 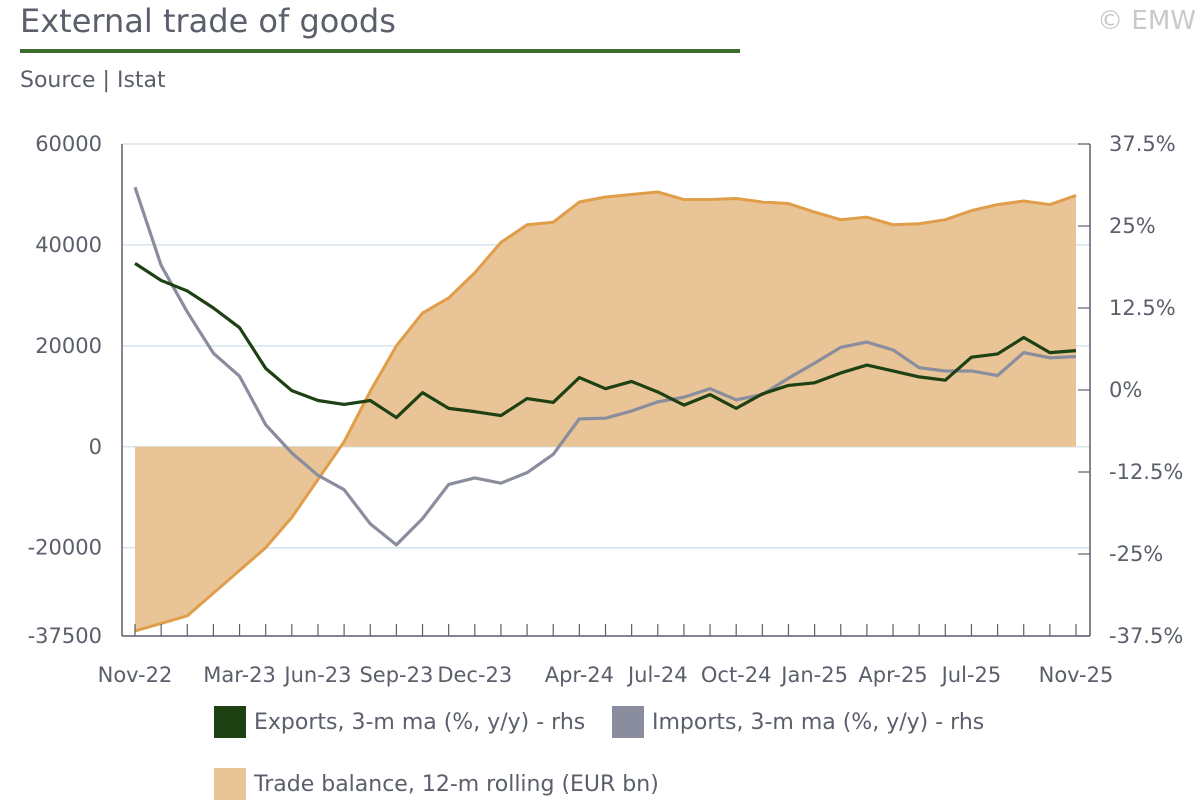 I want to click on legend-swatch-trade-balance, so click(x=230, y=784).